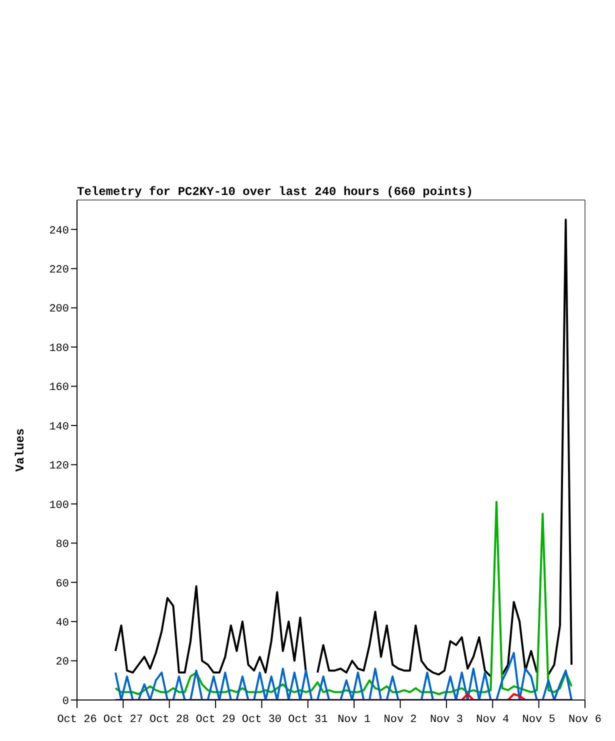 This screenshot has width=615, height=741. Describe the element at coordinates (308, 720) in the screenshot. I see `x-tick-label: Oct 31` at that location.